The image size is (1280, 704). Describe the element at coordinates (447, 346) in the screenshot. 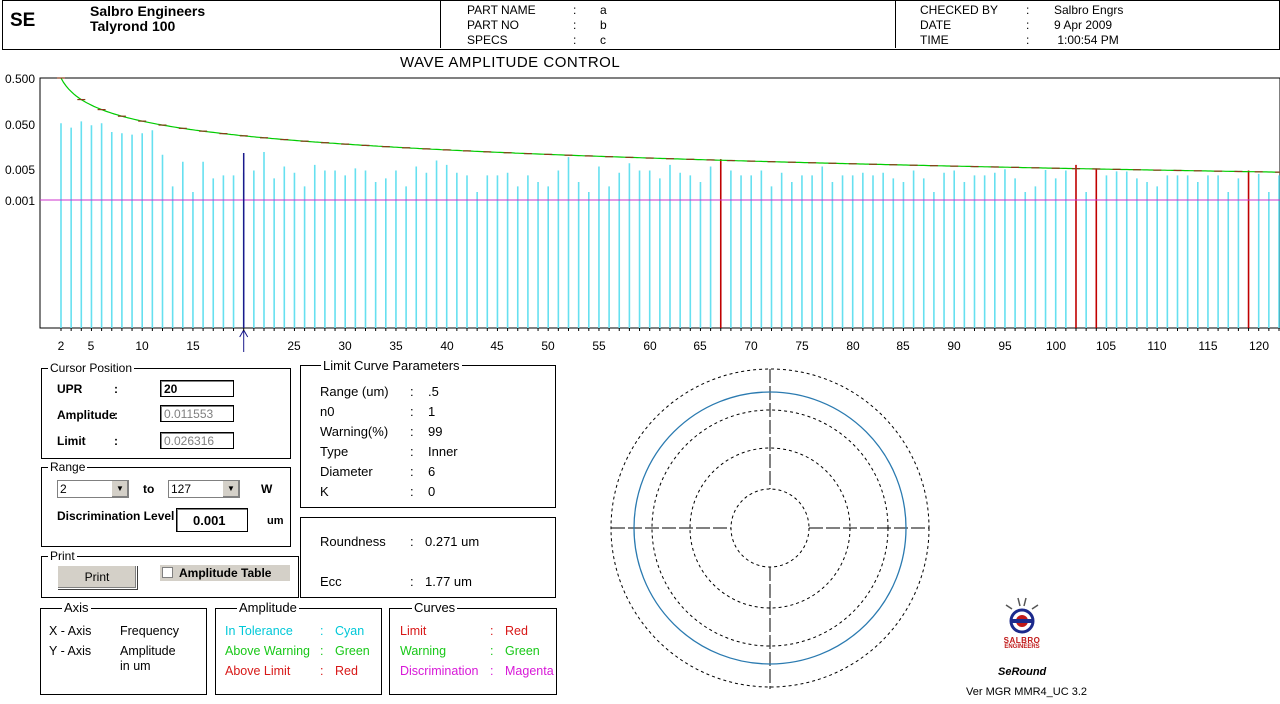

I see `x-tick-label: 40` at that location.